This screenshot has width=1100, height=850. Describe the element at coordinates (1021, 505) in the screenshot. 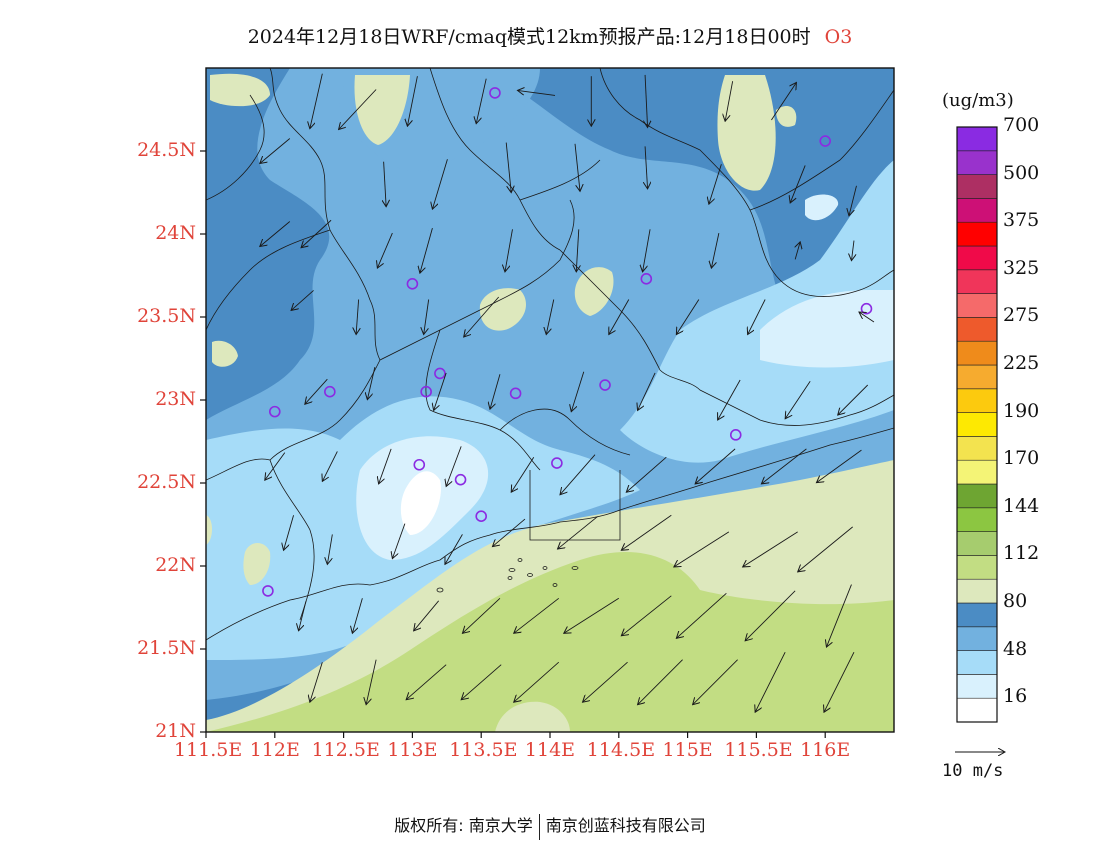

I see `colorbar-level-label: 144` at that location.